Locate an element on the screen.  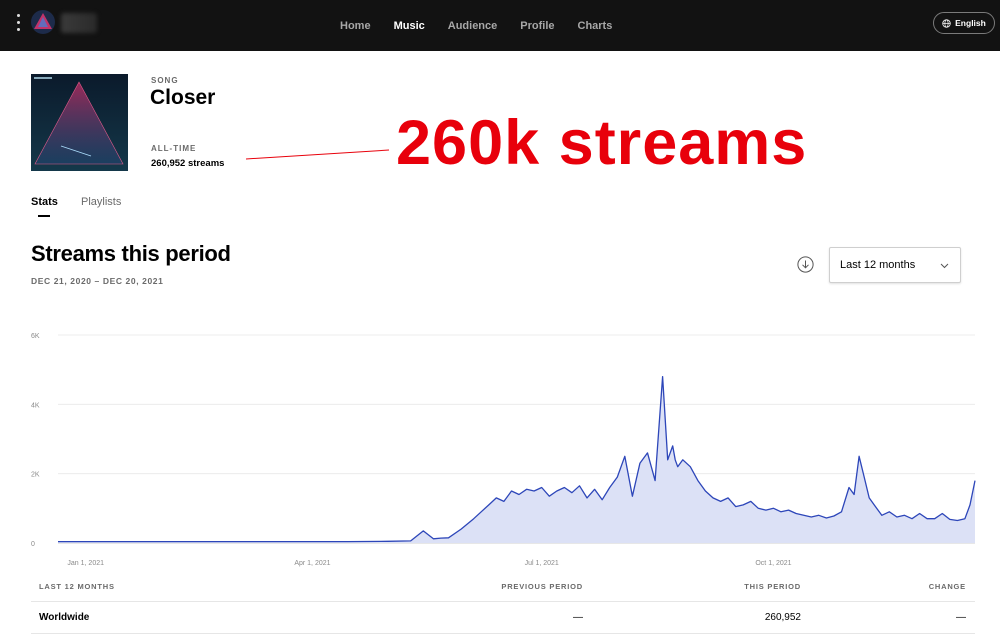
table-header-change: CHANGE is located at coordinates (947, 586).